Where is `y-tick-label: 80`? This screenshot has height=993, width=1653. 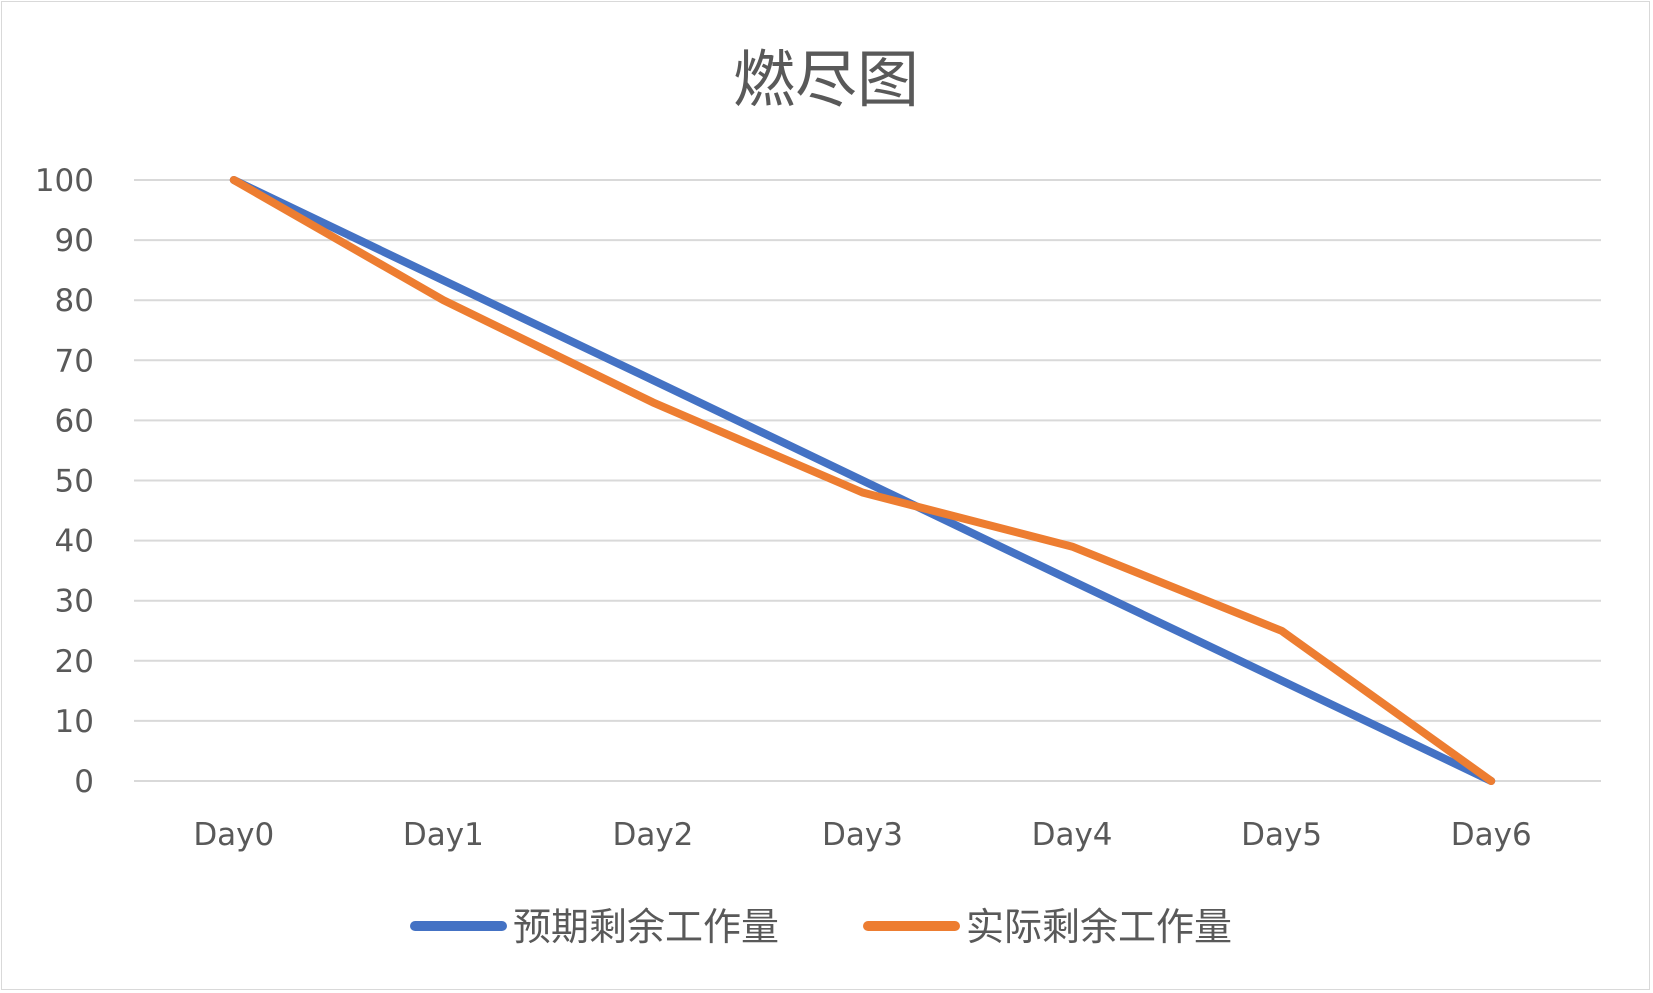
y-tick-label: 80 is located at coordinates (74, 301).